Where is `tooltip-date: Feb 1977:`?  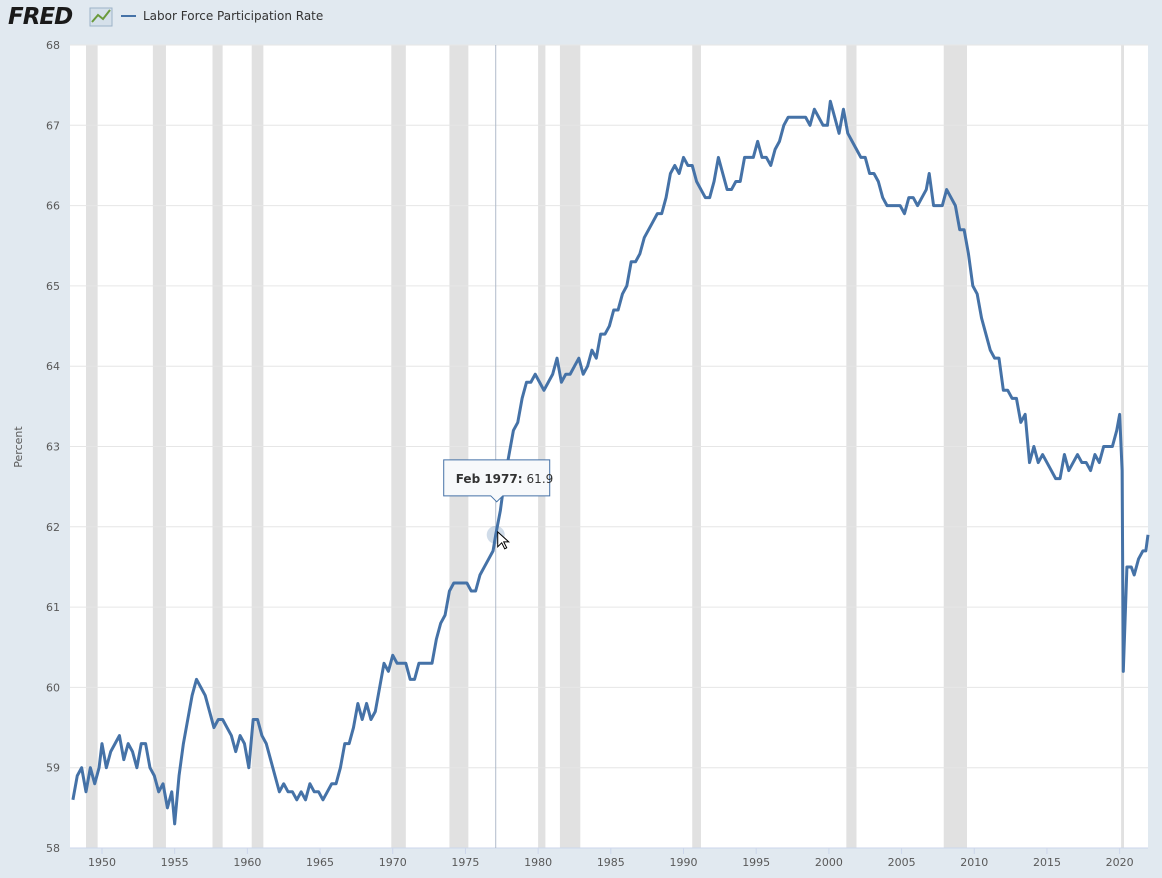
tooltip-date: Feb 1977: is located at coordinates (489, 479).